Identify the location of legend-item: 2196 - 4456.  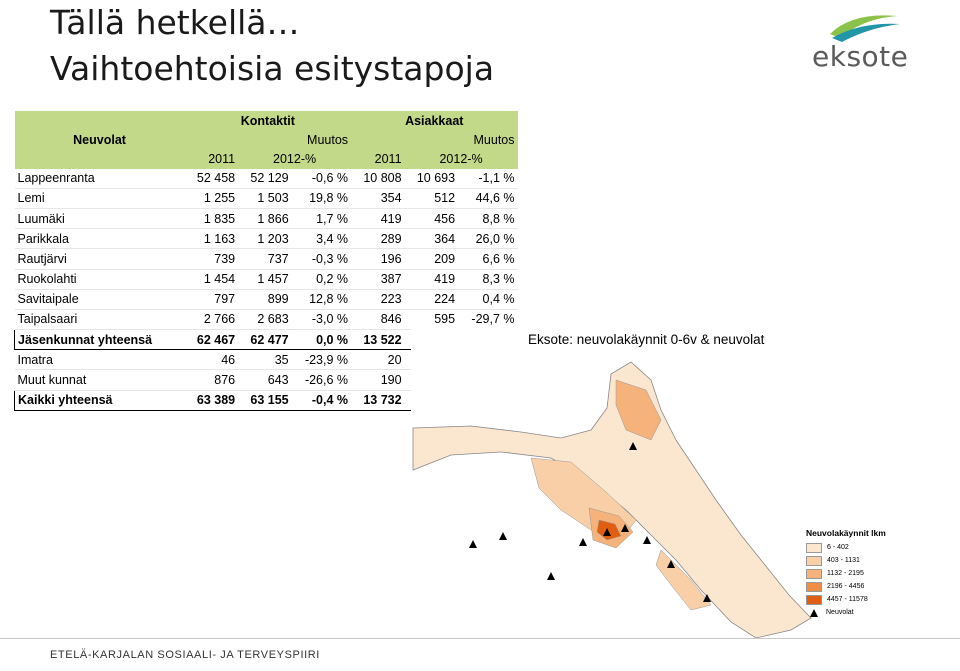
(881, 586).